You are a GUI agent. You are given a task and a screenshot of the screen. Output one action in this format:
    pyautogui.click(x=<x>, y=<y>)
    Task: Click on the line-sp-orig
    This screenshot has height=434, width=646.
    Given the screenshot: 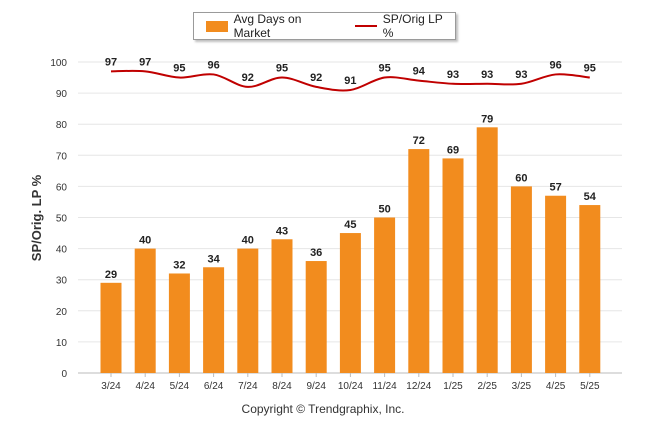 What is the action you would take?
    pyautogui.click(x=350, y=80)
    